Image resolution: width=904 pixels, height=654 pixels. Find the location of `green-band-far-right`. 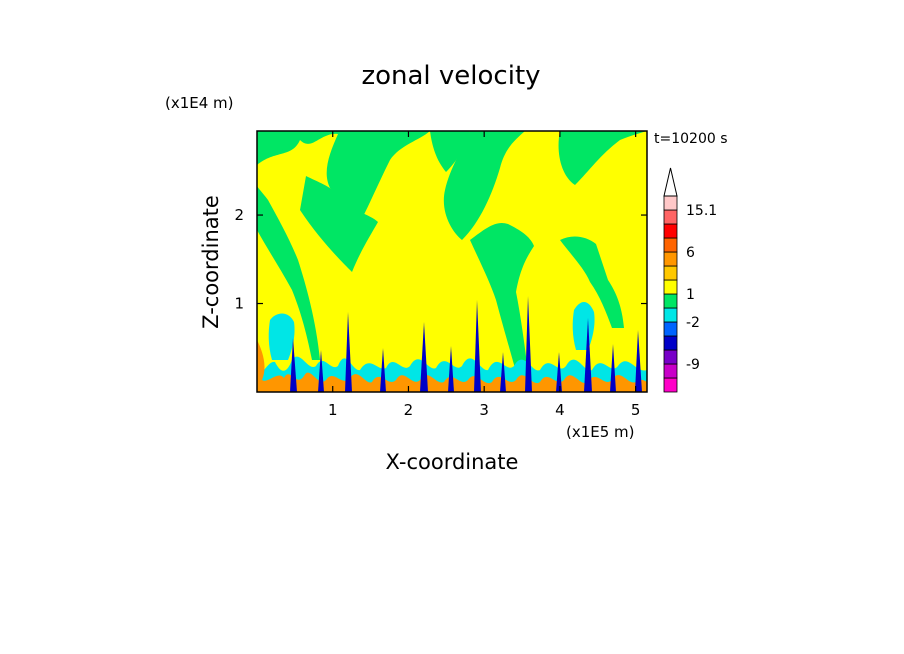

green-band-far-right is located at coordinates (592, 282).